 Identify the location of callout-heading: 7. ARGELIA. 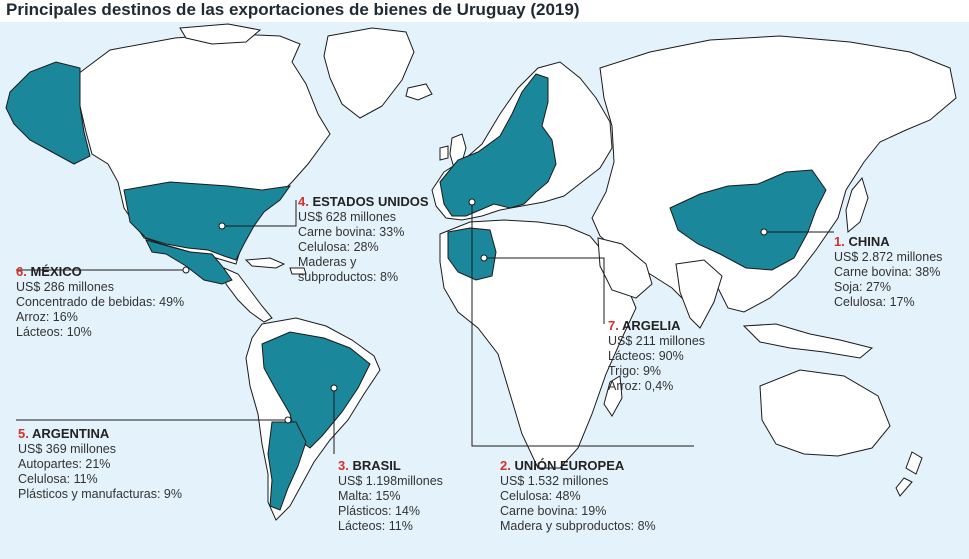
(656, 326).